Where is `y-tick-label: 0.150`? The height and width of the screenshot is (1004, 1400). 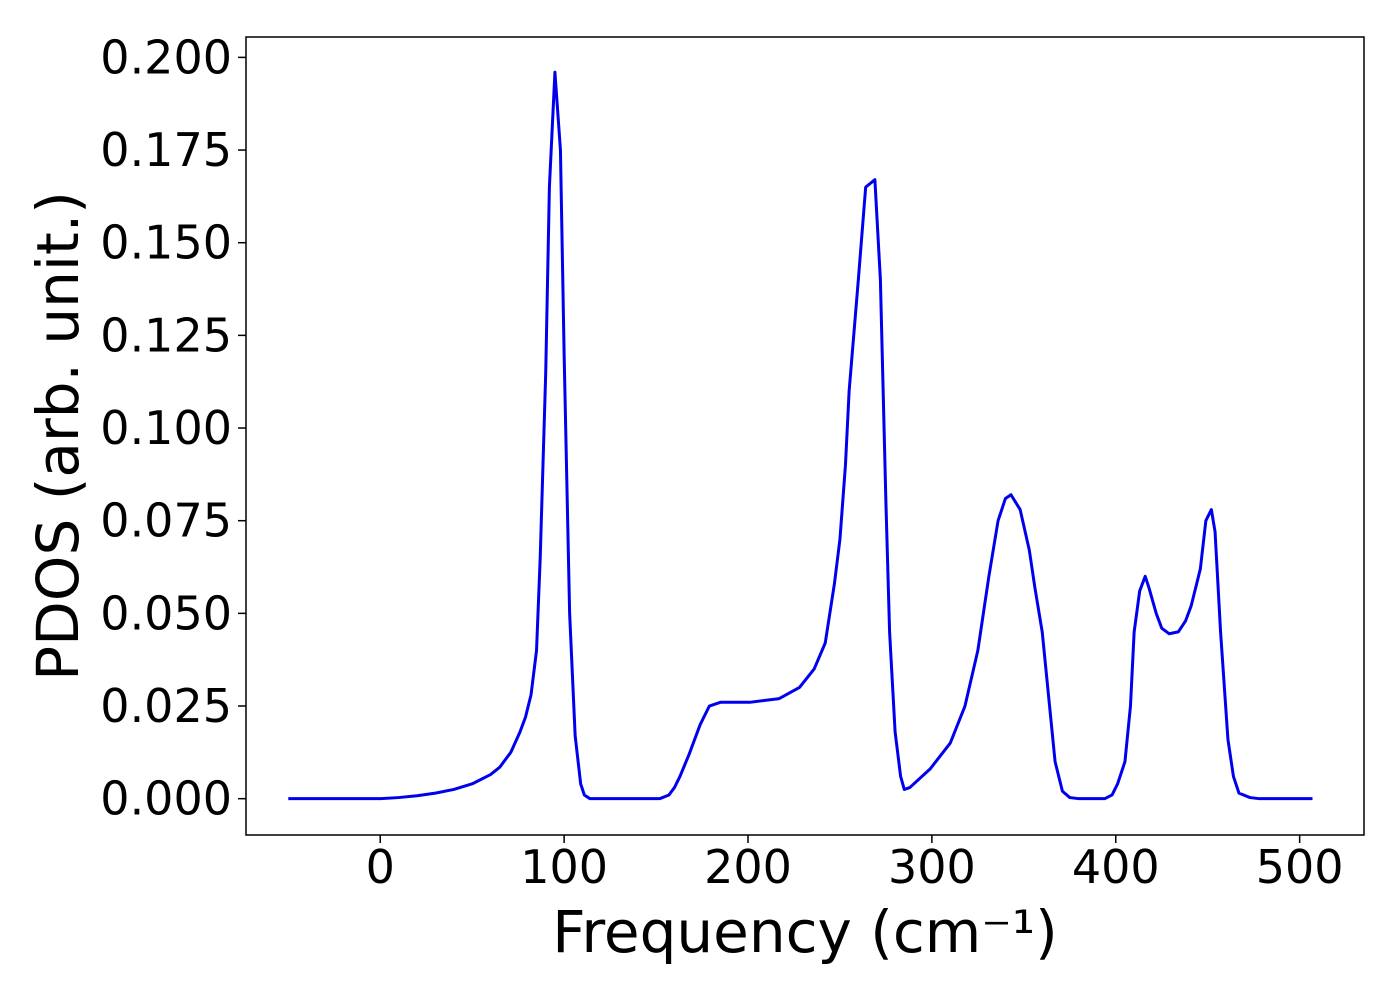 y-tick-label: 0.150 is located at coordinates (166, 243).